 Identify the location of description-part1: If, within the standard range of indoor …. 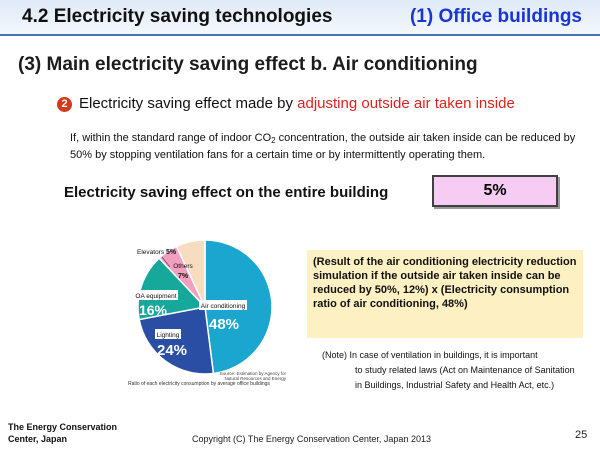
(171, 138).